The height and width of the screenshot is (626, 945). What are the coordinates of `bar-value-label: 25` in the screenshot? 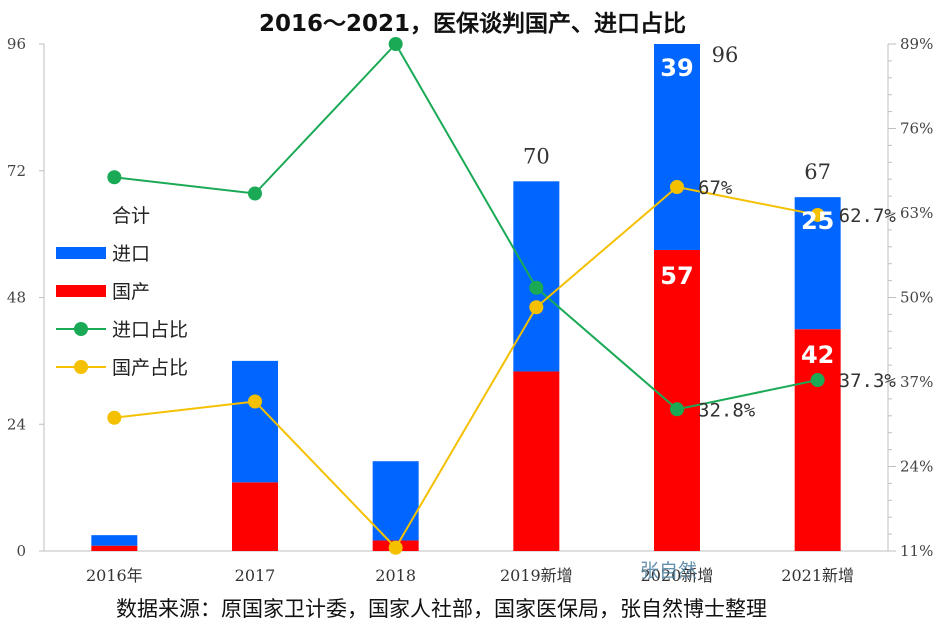 It's located at (817, 221).